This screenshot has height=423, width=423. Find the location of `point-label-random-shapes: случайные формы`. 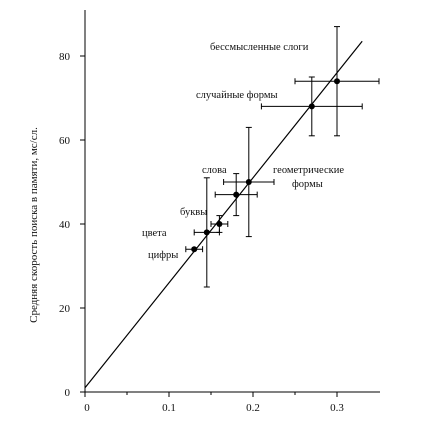

point-label-random-shapes: случайные формы is located at coordinates (237, 95).